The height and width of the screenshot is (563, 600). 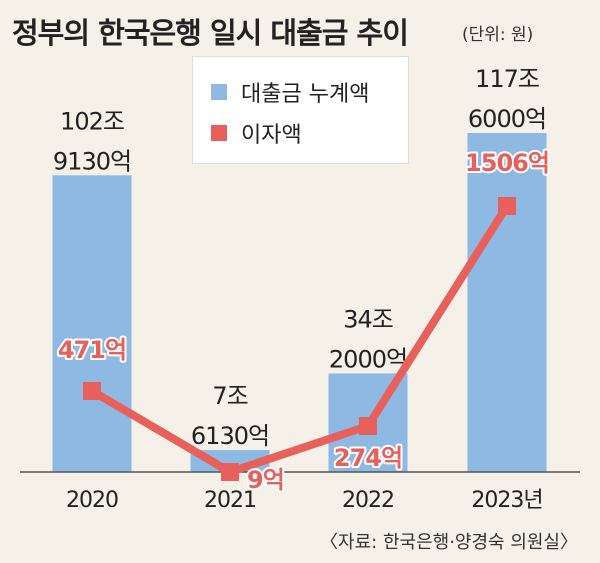 I want to click on x-tick-label: 2020, so click(x=92, y=500).